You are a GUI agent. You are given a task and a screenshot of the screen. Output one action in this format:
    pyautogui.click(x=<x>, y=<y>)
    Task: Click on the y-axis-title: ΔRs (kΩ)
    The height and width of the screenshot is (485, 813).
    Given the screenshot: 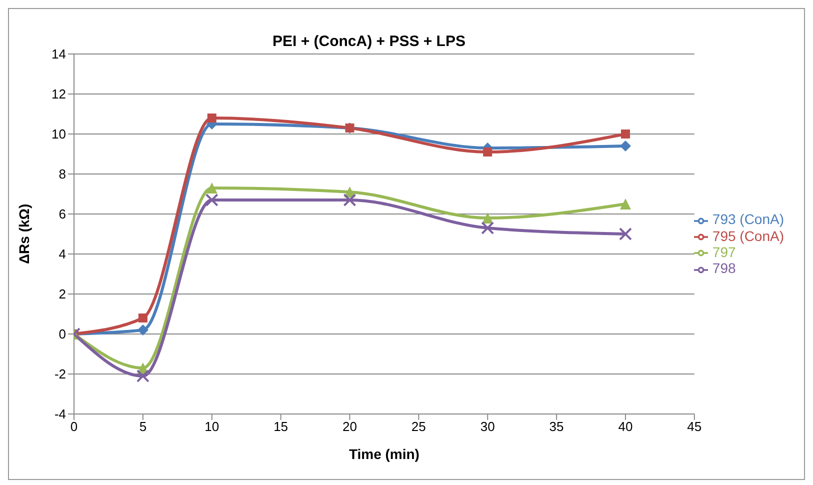 What is the action you would take?
    pyautogui.click(x=24, y=234)
    